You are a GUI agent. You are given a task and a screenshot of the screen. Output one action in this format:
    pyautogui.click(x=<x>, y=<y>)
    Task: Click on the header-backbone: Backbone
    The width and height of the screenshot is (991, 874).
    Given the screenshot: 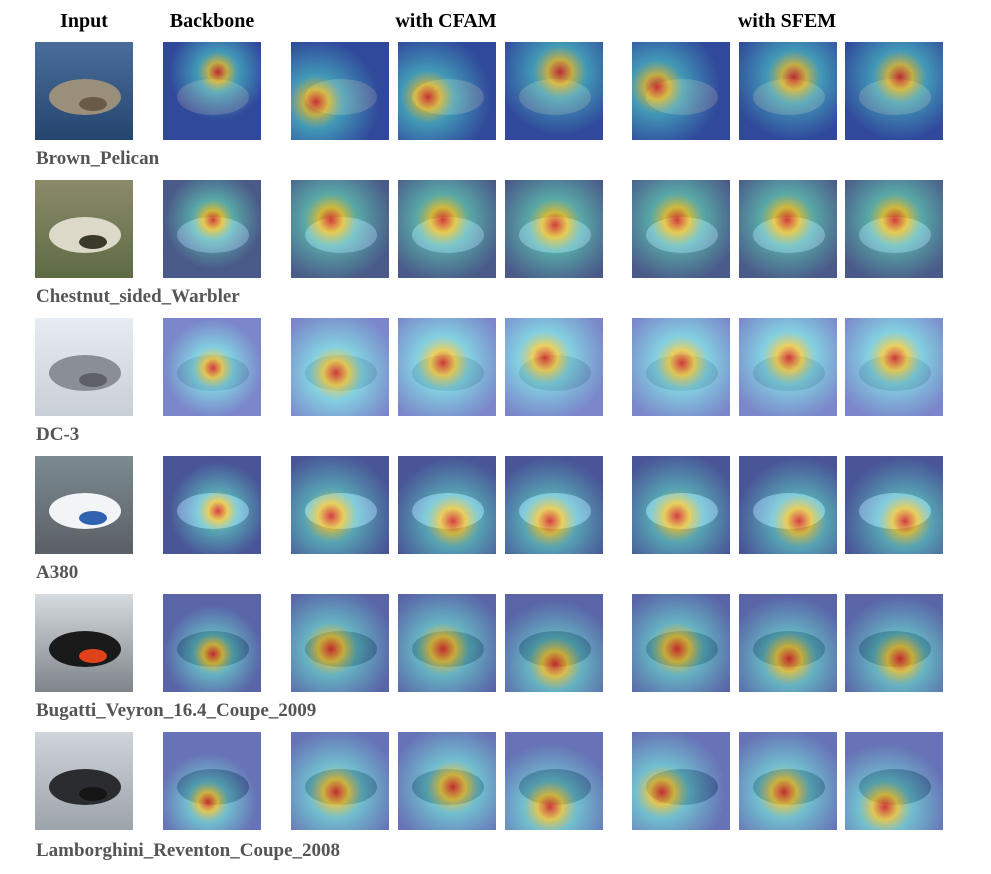 What is the action you would take?
    pyautogui.click(x=212, y=21)
    